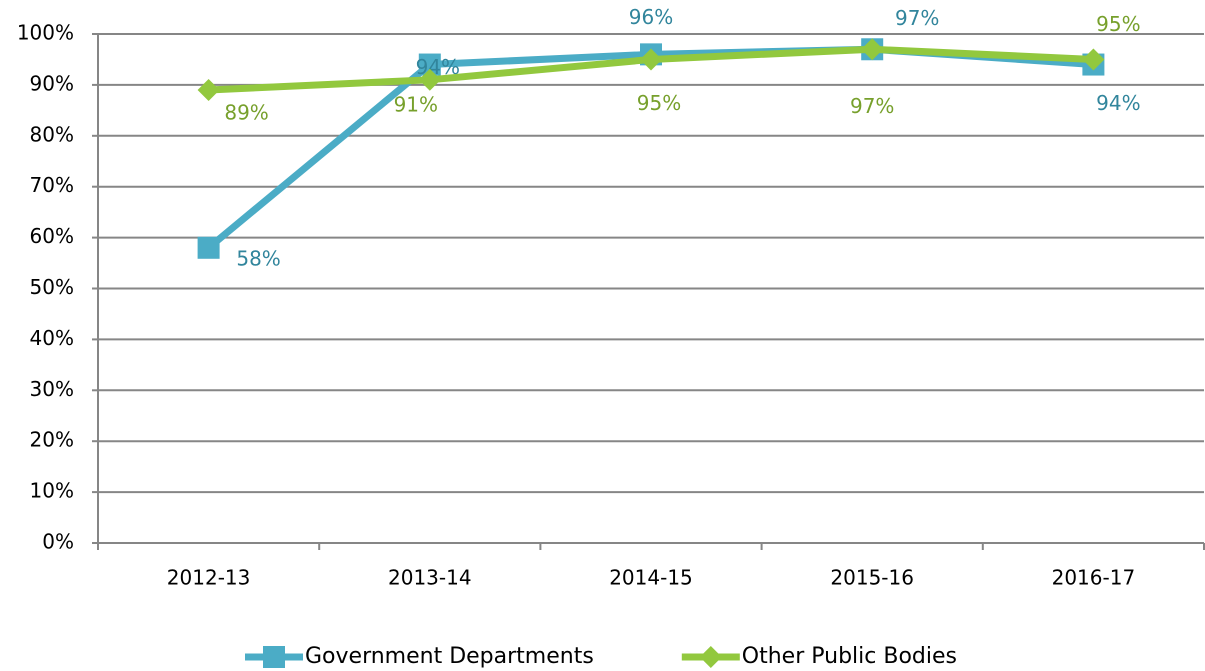 The width and height of the screenshot is (1205, 671). What do you see at coordinates (52, 491) in the screenshot?
I see `y-tick-label: 10%` at bounding box center [52, 491].